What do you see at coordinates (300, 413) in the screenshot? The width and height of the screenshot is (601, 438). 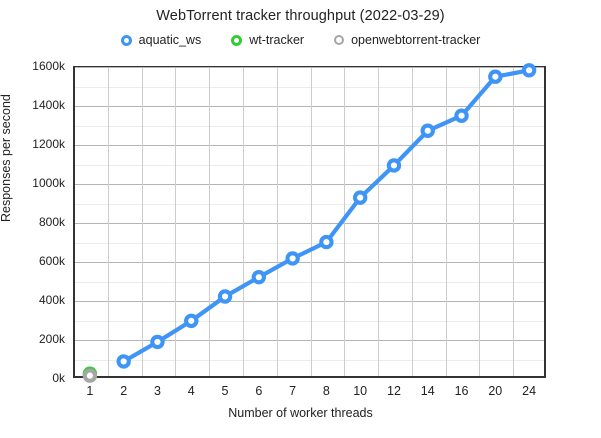 I see `x-axis-label: Number of worker threads` at bounding box center [300, 413].